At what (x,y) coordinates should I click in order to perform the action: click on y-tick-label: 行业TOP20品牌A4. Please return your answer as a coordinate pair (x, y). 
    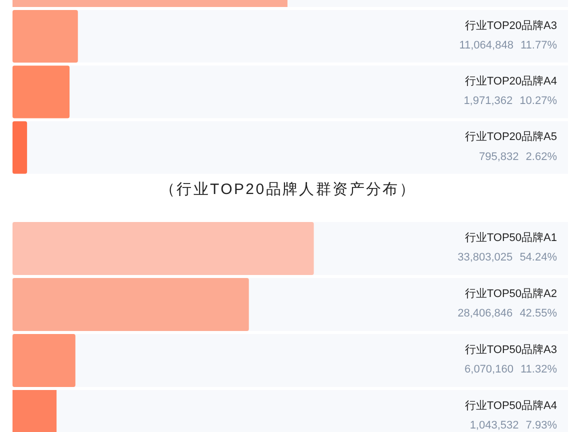
    Looking at the image, I should click on (510, 81).